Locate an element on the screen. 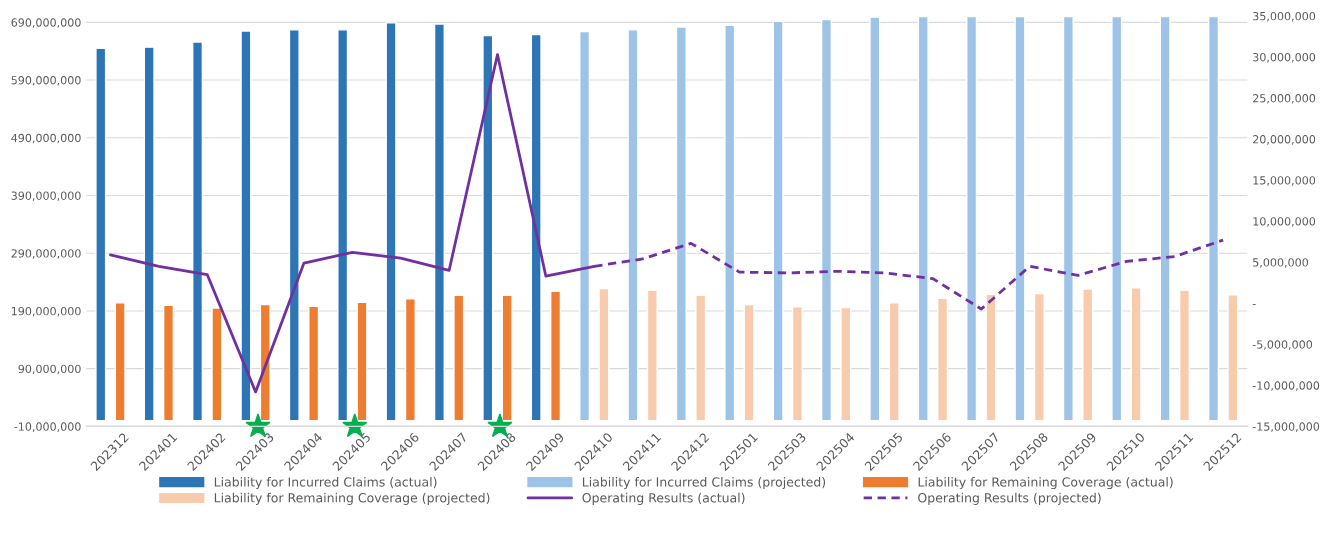  legend-label: Liability for Remaining Coverage (projected) is located at coordinates (352, 498).